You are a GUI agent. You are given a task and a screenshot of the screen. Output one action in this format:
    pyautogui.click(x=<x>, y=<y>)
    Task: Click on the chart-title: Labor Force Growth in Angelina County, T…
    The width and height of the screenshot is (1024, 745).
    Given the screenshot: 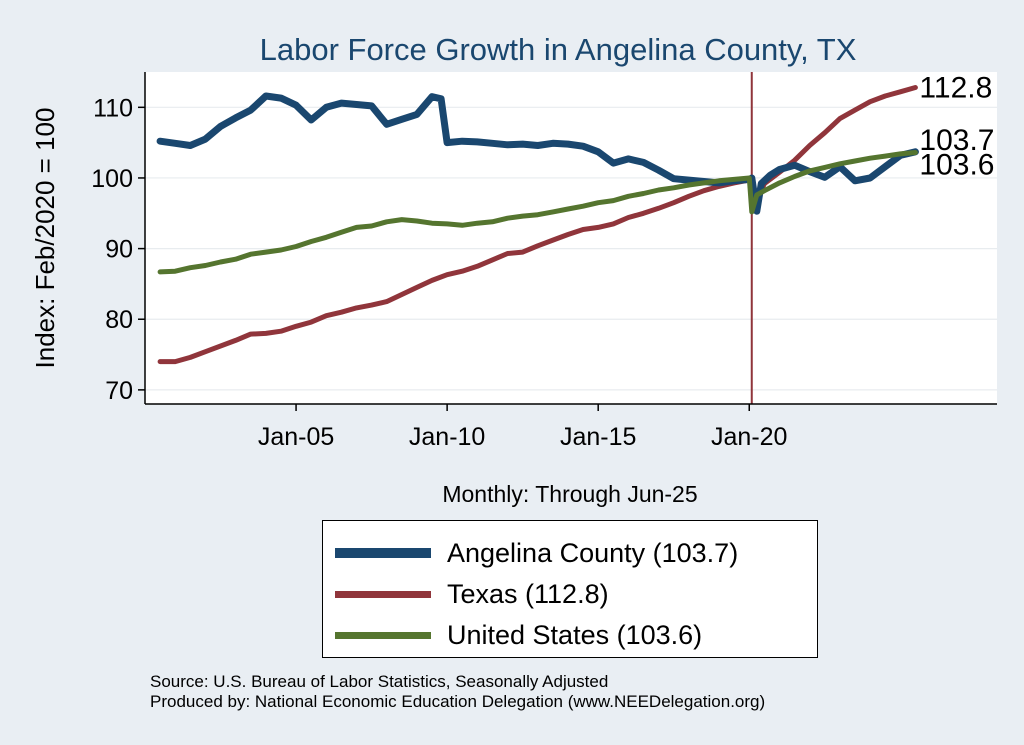 What is the action you would take?
    pyautogui.click(x=558, y=49)
    